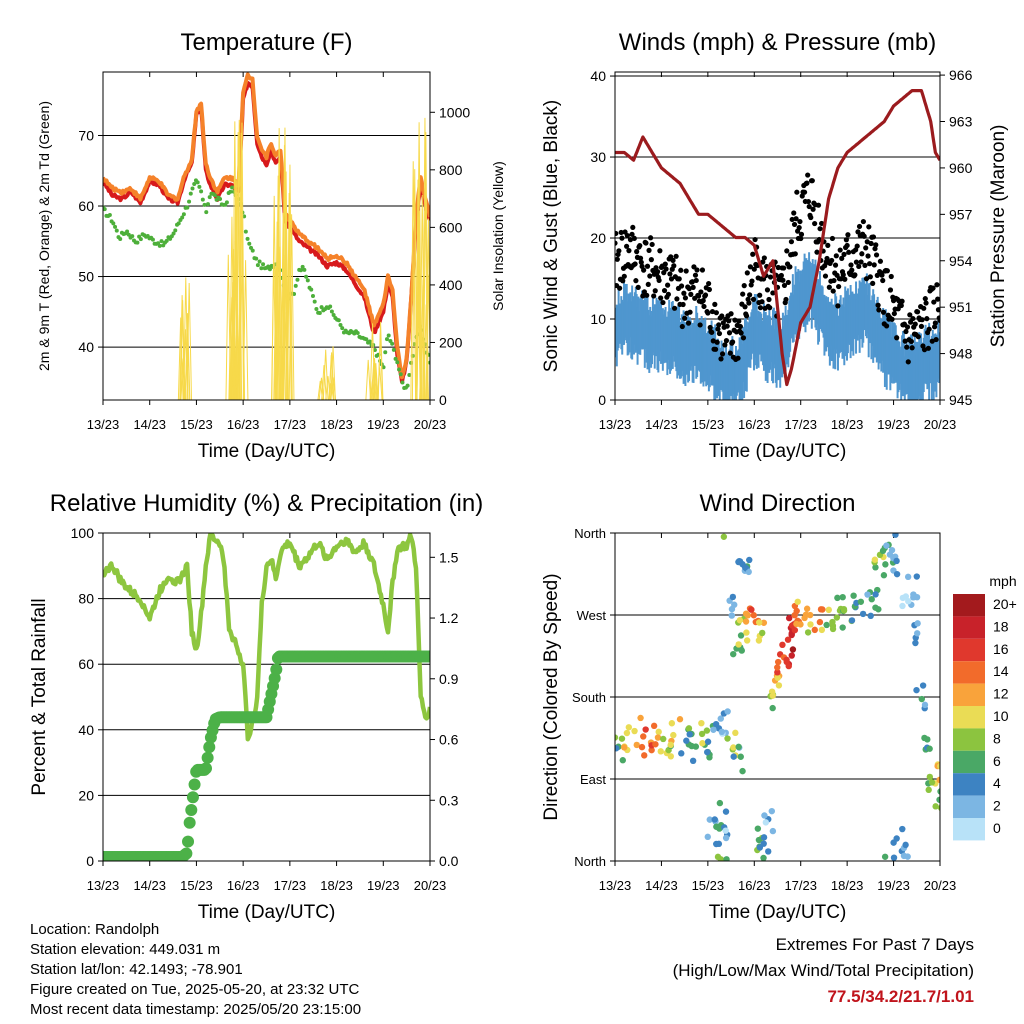 The width and height of the screenshot is (1024, 1024). What do you see at coordinates (186, 853) in the screenshot?
I see `precip-point` at bounding box center [186, 853].